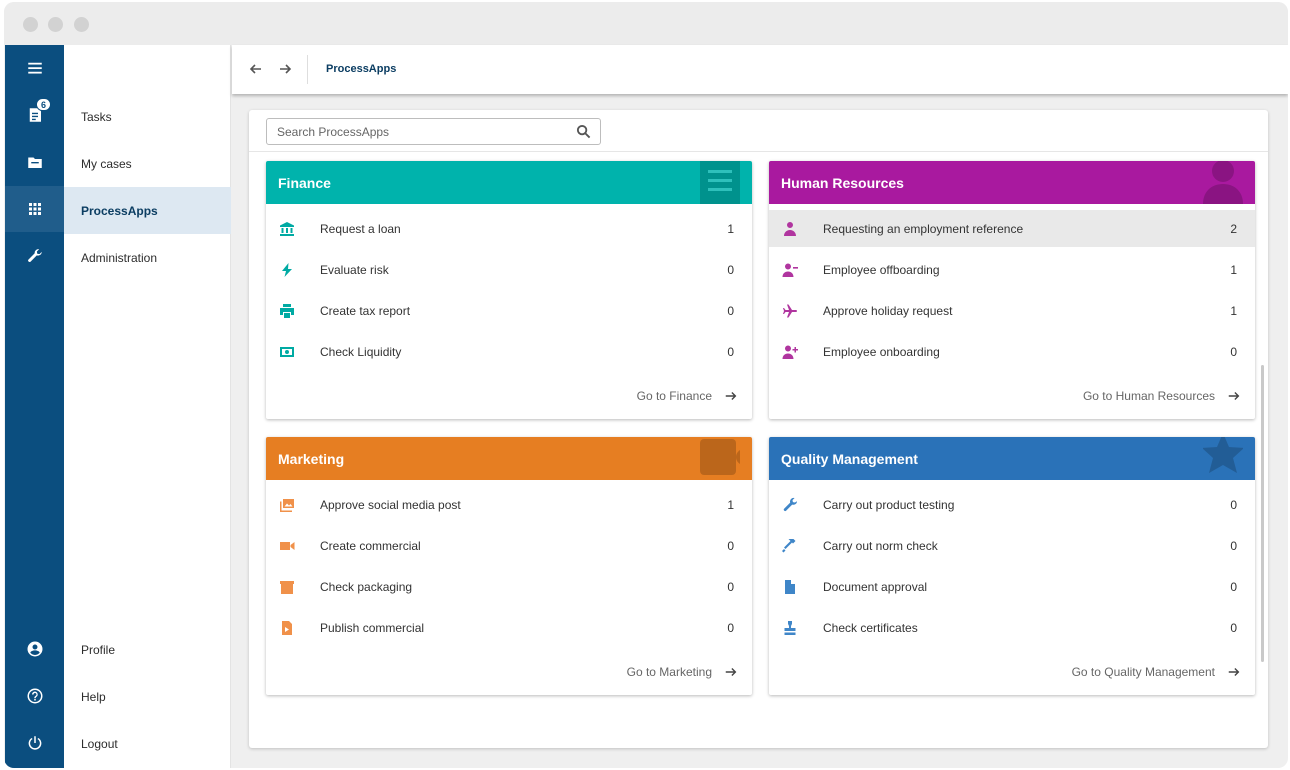 This screenshot has height=770, width=1290. I want to click on process-count: 2, so click(1233, 228).